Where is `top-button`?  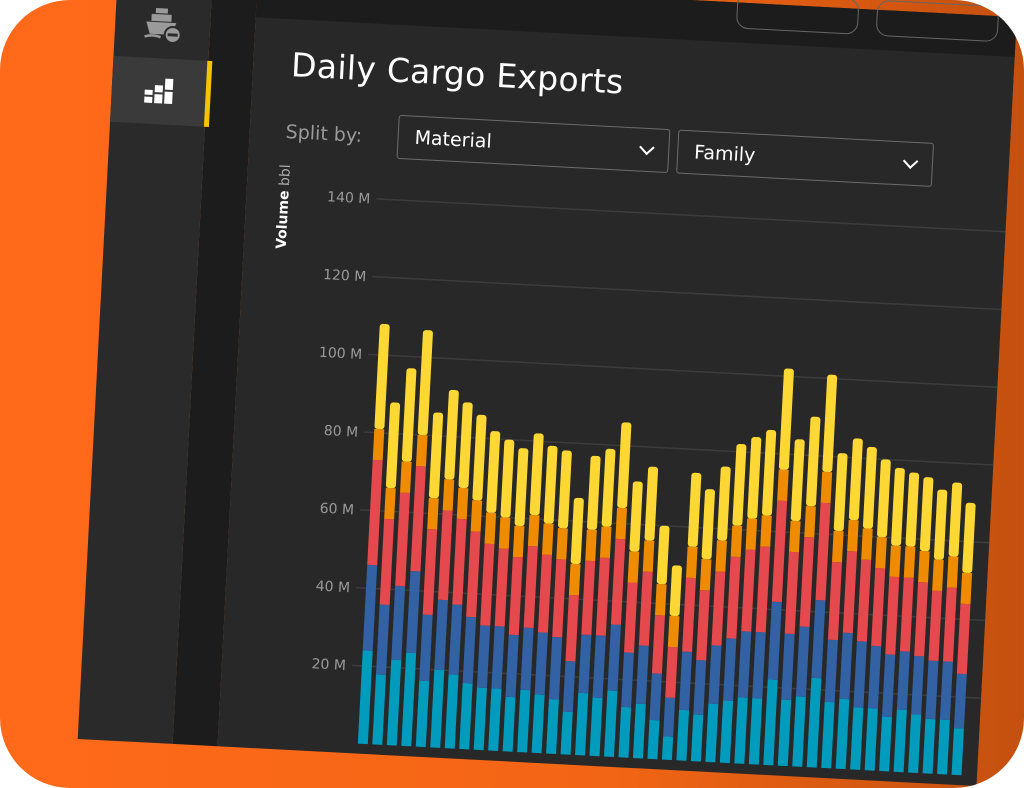
top-button is located at coordinates (937, 21).